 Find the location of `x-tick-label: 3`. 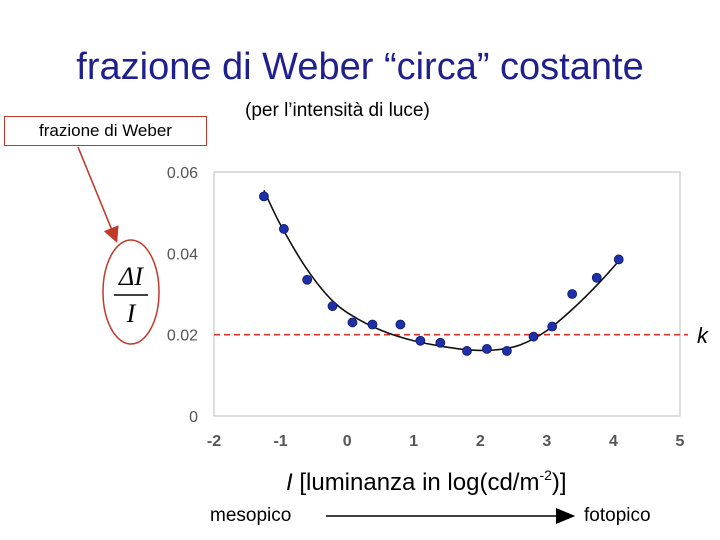

x-tick-label: 3 is located at coordinates (546, 441).